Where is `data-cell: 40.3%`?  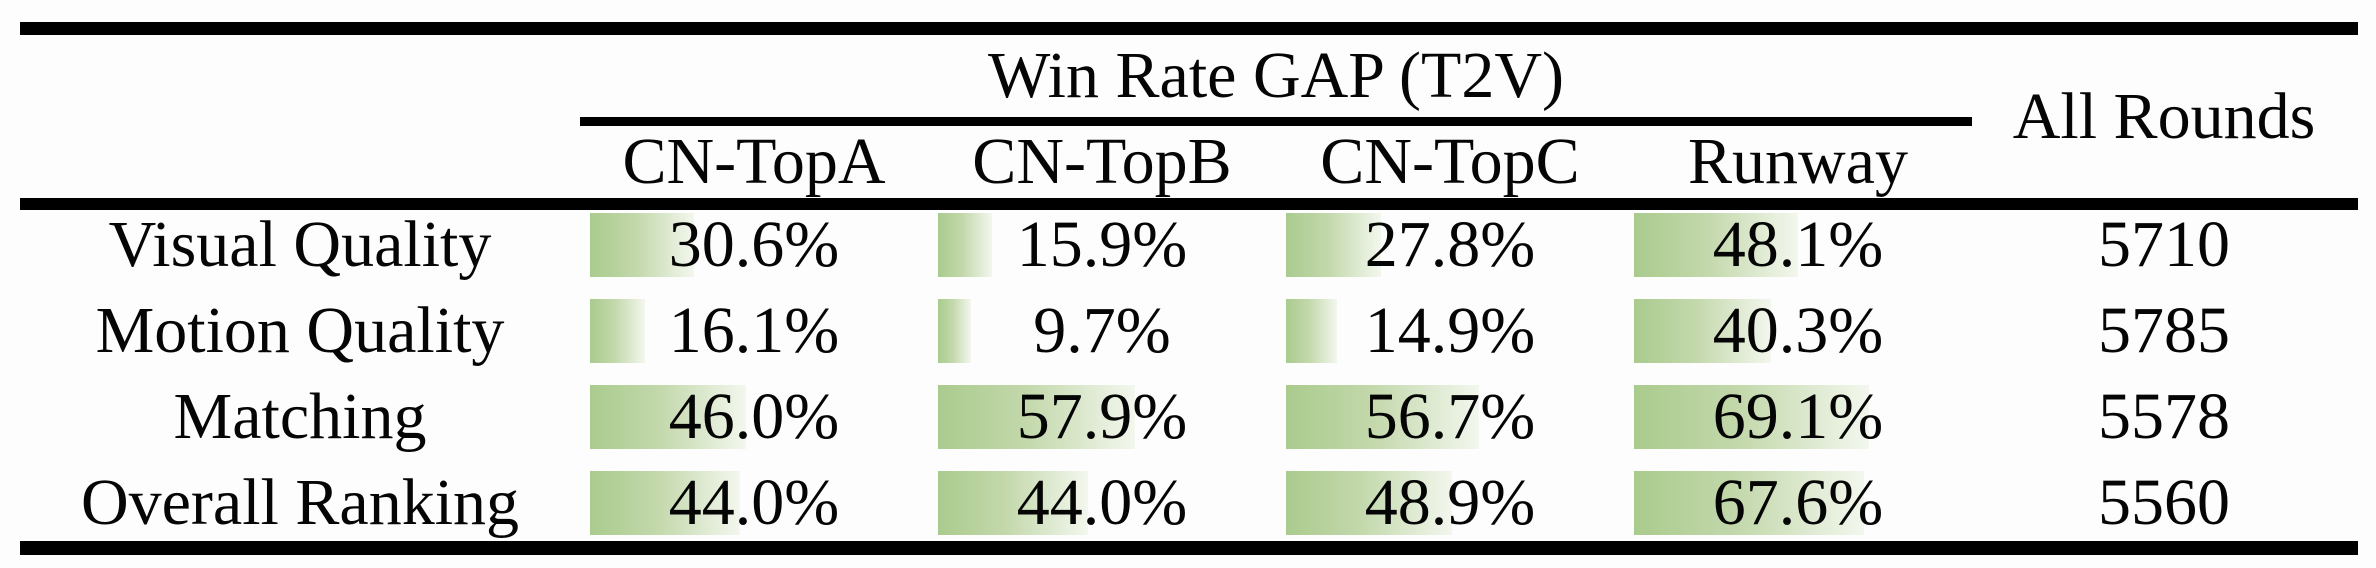 data-cell: 40.3% is located at coordinates (1798, 331).